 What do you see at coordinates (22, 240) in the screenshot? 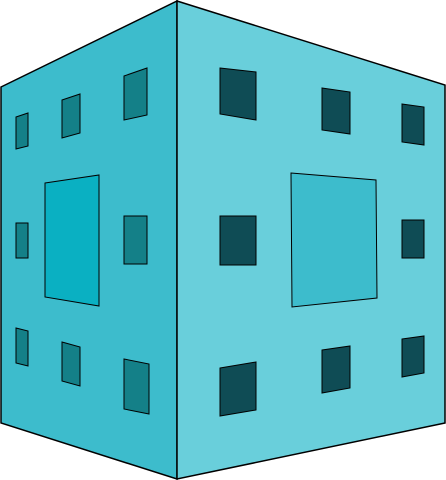
I see `left-hole-middle-left` at bounding box center [22, 240].